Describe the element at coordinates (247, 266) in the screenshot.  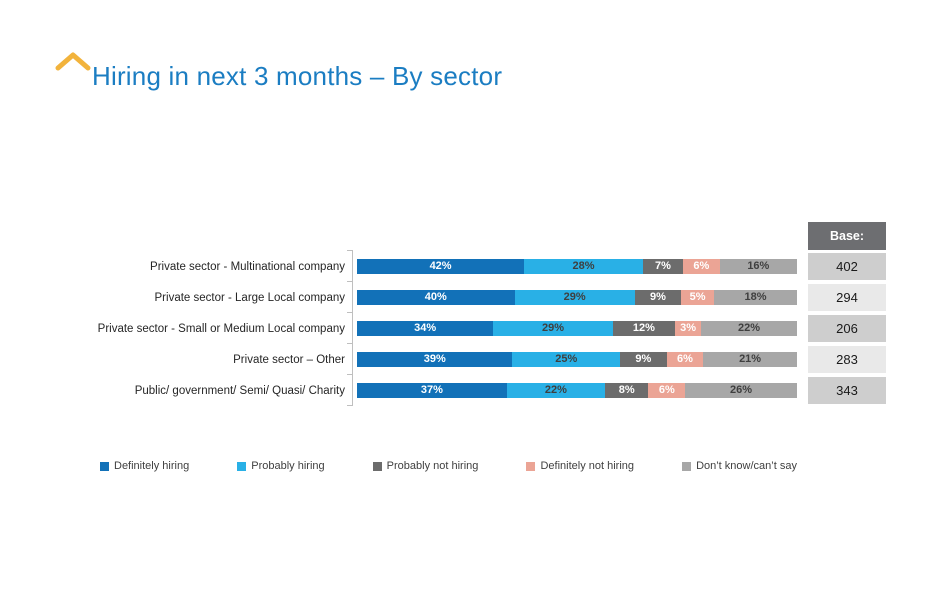
I see `category-label-private-sector-multinational-c: Private sector - Multinational company` at that location.